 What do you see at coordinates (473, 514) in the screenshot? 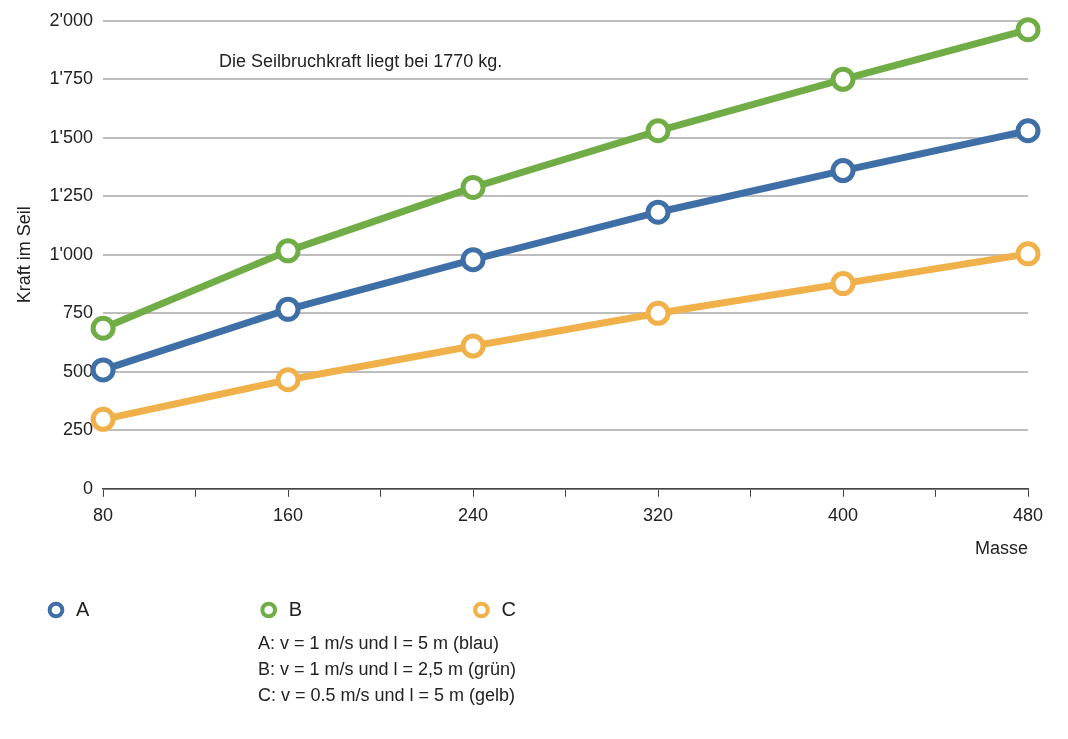
I see `x-tick-label: 240` at bounding box center [473, 514].